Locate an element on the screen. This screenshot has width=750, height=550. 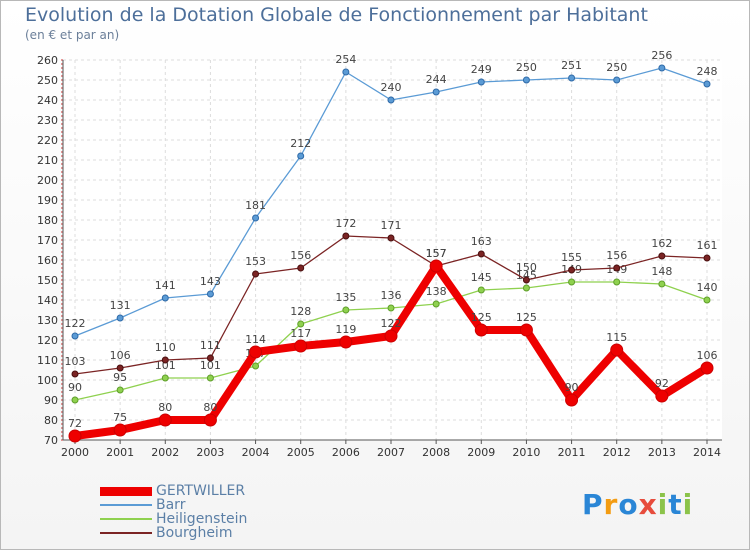
data-label-barr: 244 is located at coordinates (436, 79).